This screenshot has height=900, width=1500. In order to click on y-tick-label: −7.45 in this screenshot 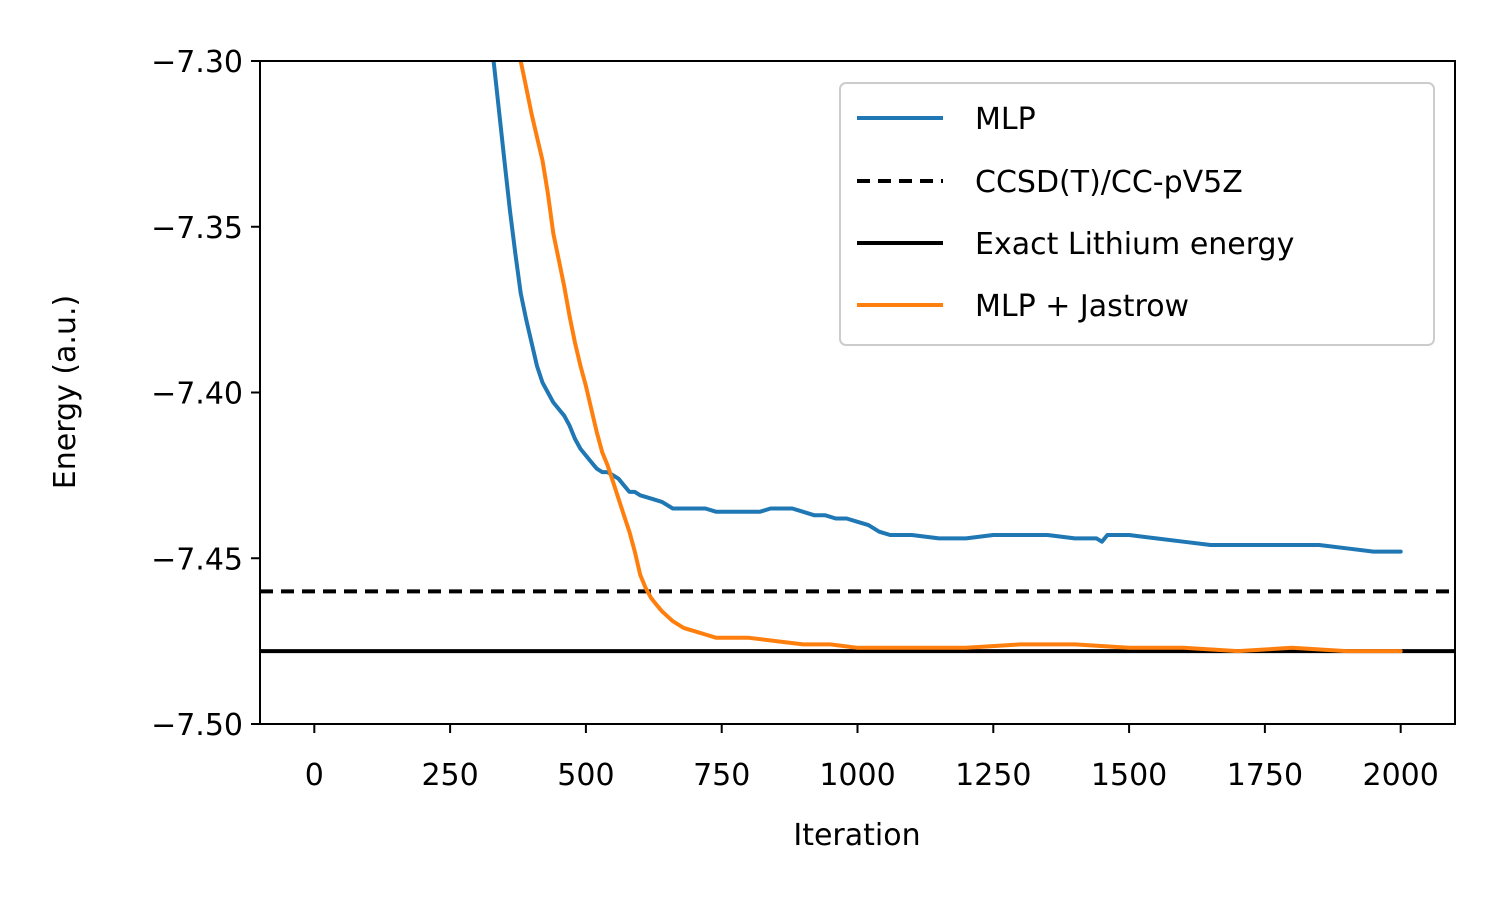, I will do `click(197, 559)`.